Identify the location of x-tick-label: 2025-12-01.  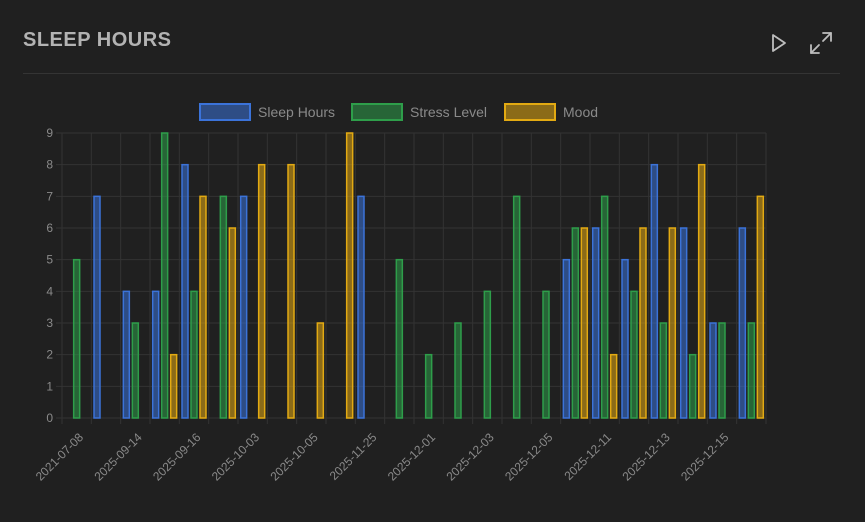
(412, 457).